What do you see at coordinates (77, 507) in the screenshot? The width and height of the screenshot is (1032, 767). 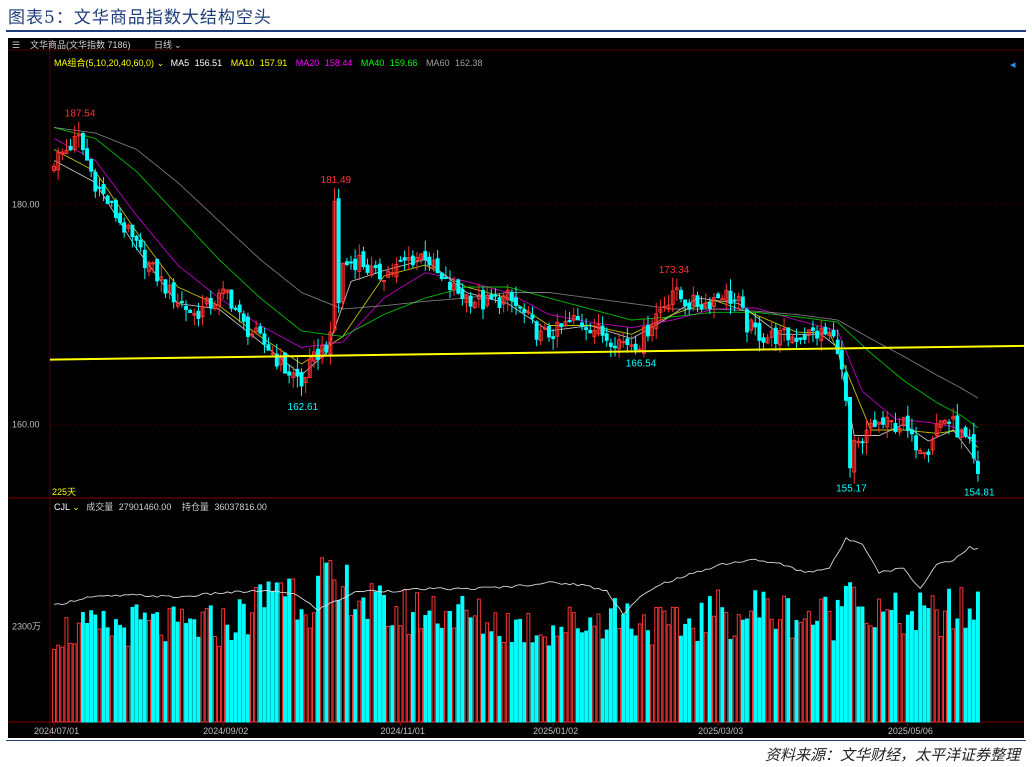 I see `cjl-dropdown-icon: ⌄` at bounding box center [77, 507].